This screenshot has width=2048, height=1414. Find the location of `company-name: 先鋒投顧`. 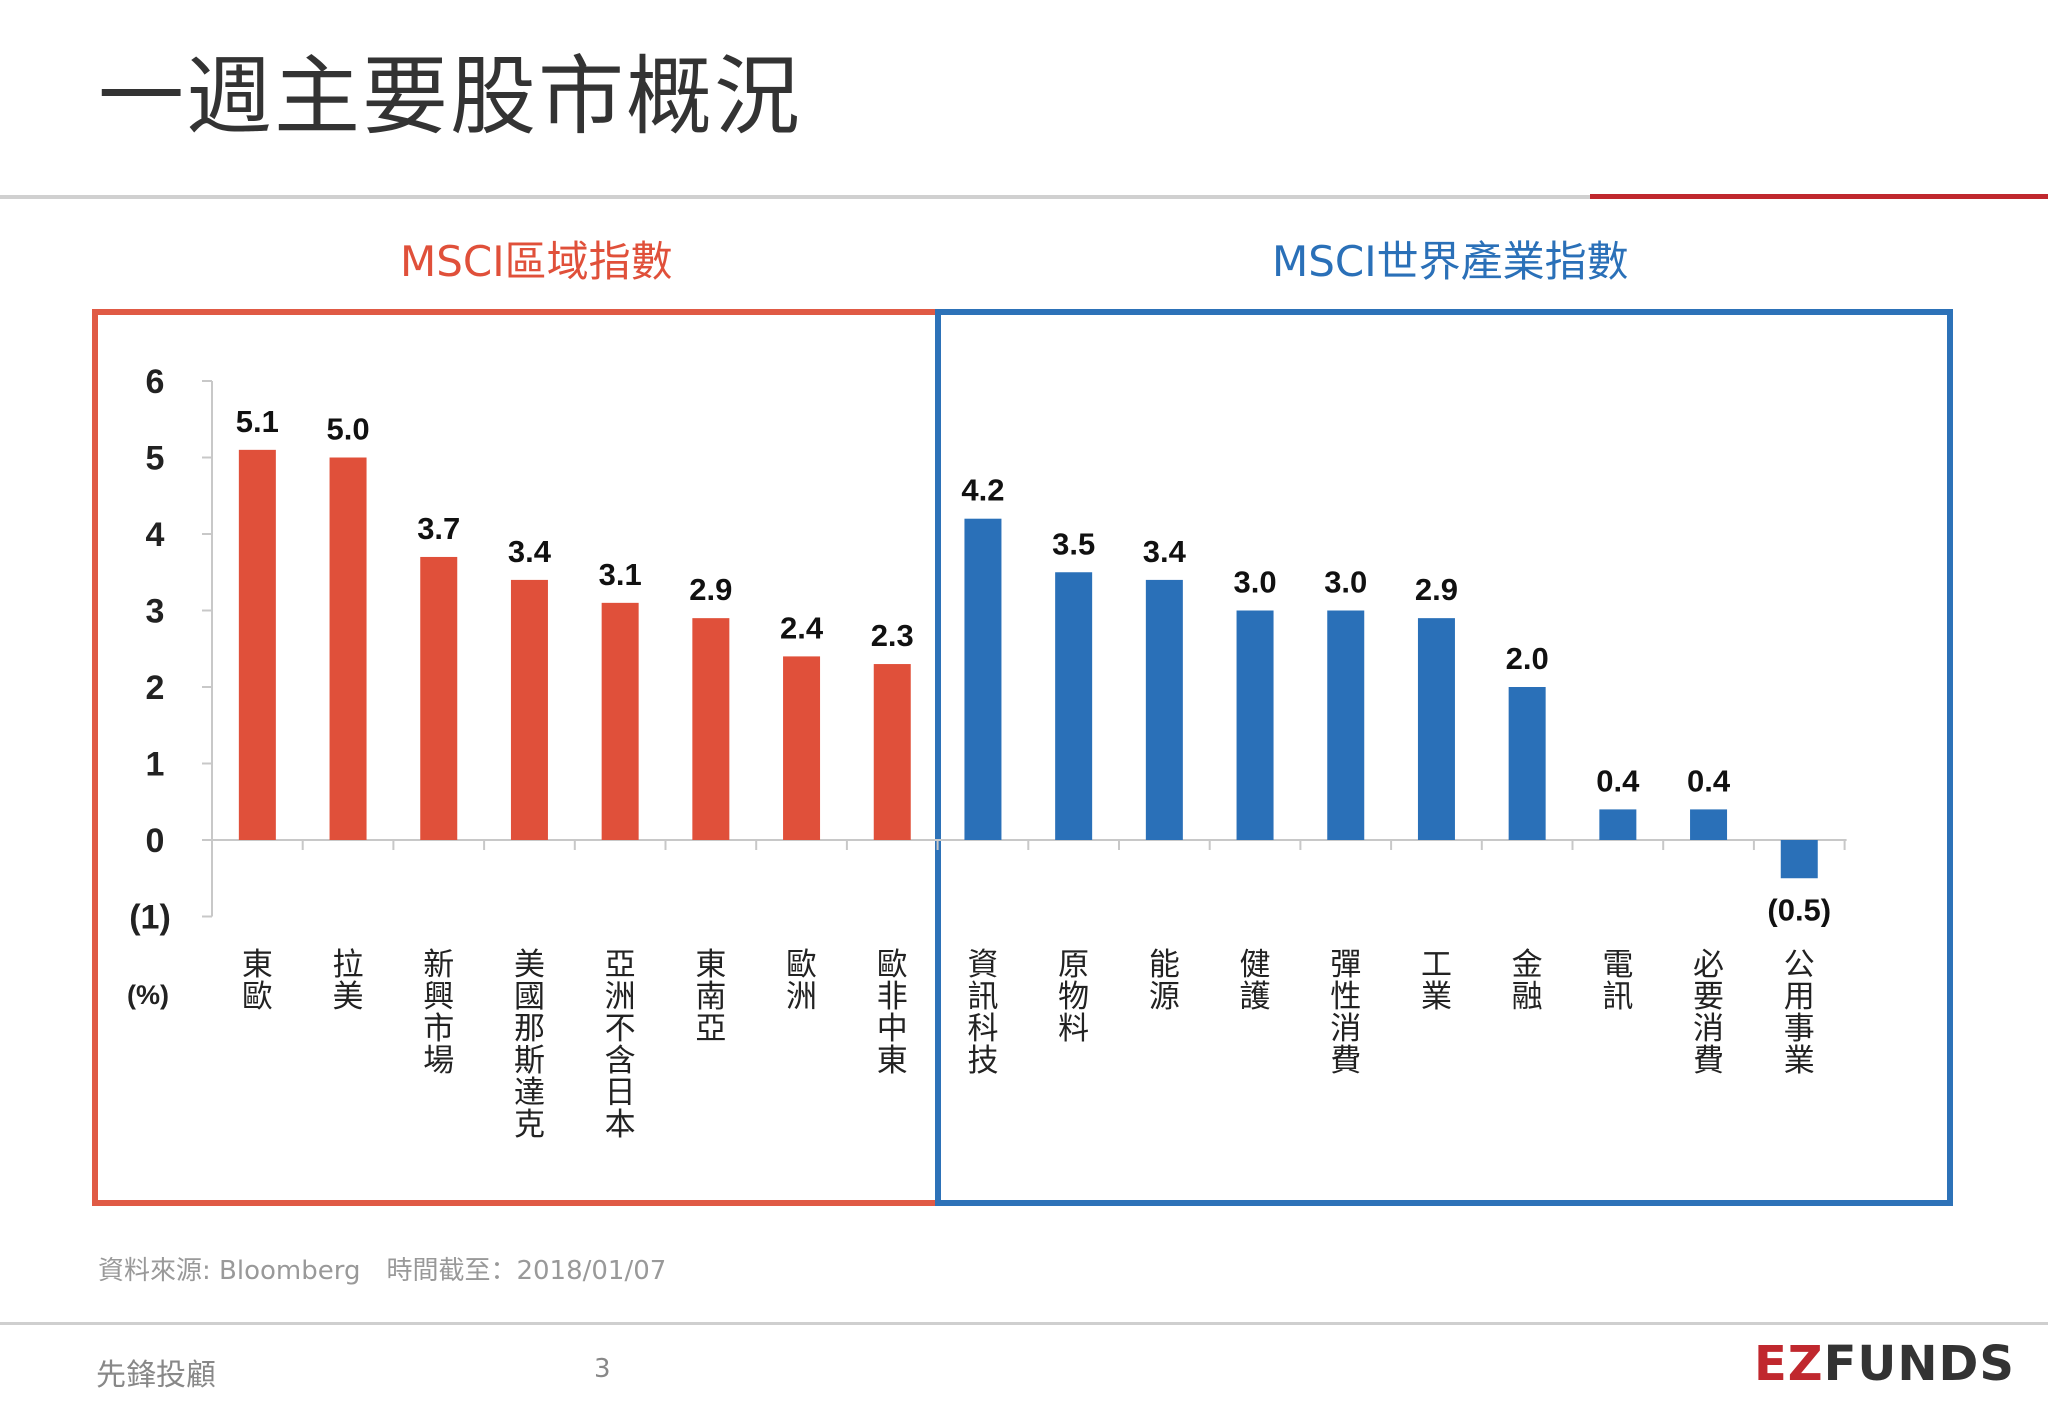

company-name: 先鋒投顧 is located at coordinates (156, 1375).